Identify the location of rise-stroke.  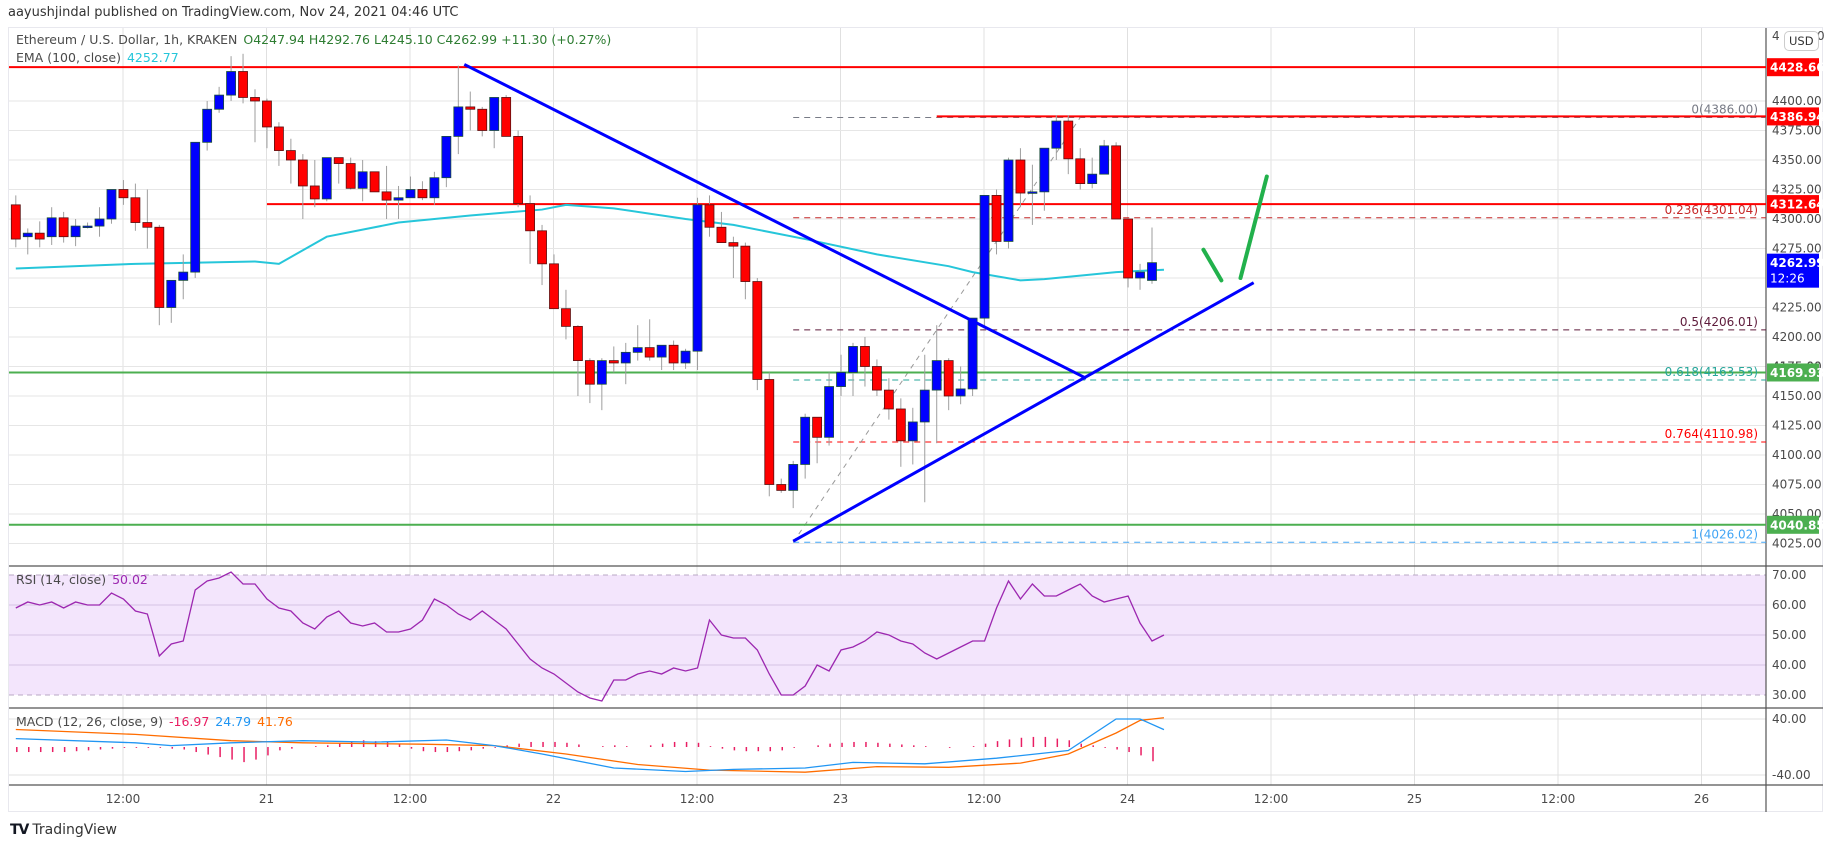
(1253, 227).